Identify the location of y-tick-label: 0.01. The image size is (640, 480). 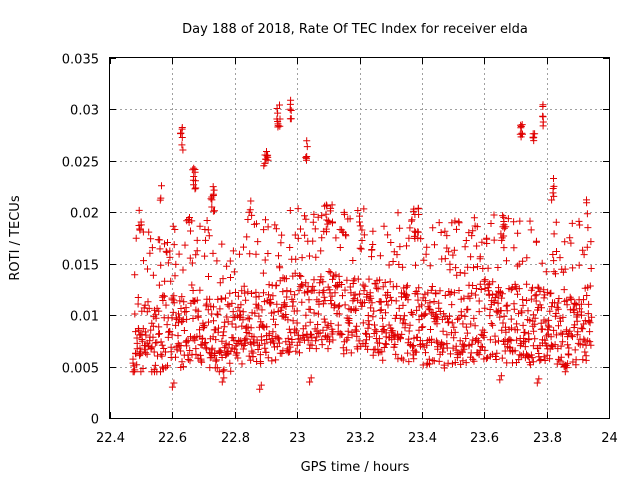
(84, 317).